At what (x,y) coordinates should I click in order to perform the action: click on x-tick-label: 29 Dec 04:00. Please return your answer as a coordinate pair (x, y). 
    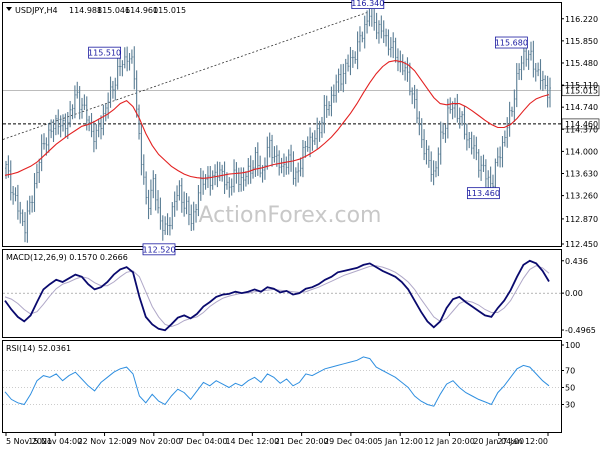
    Looking at the image, I should click on (351, 441).